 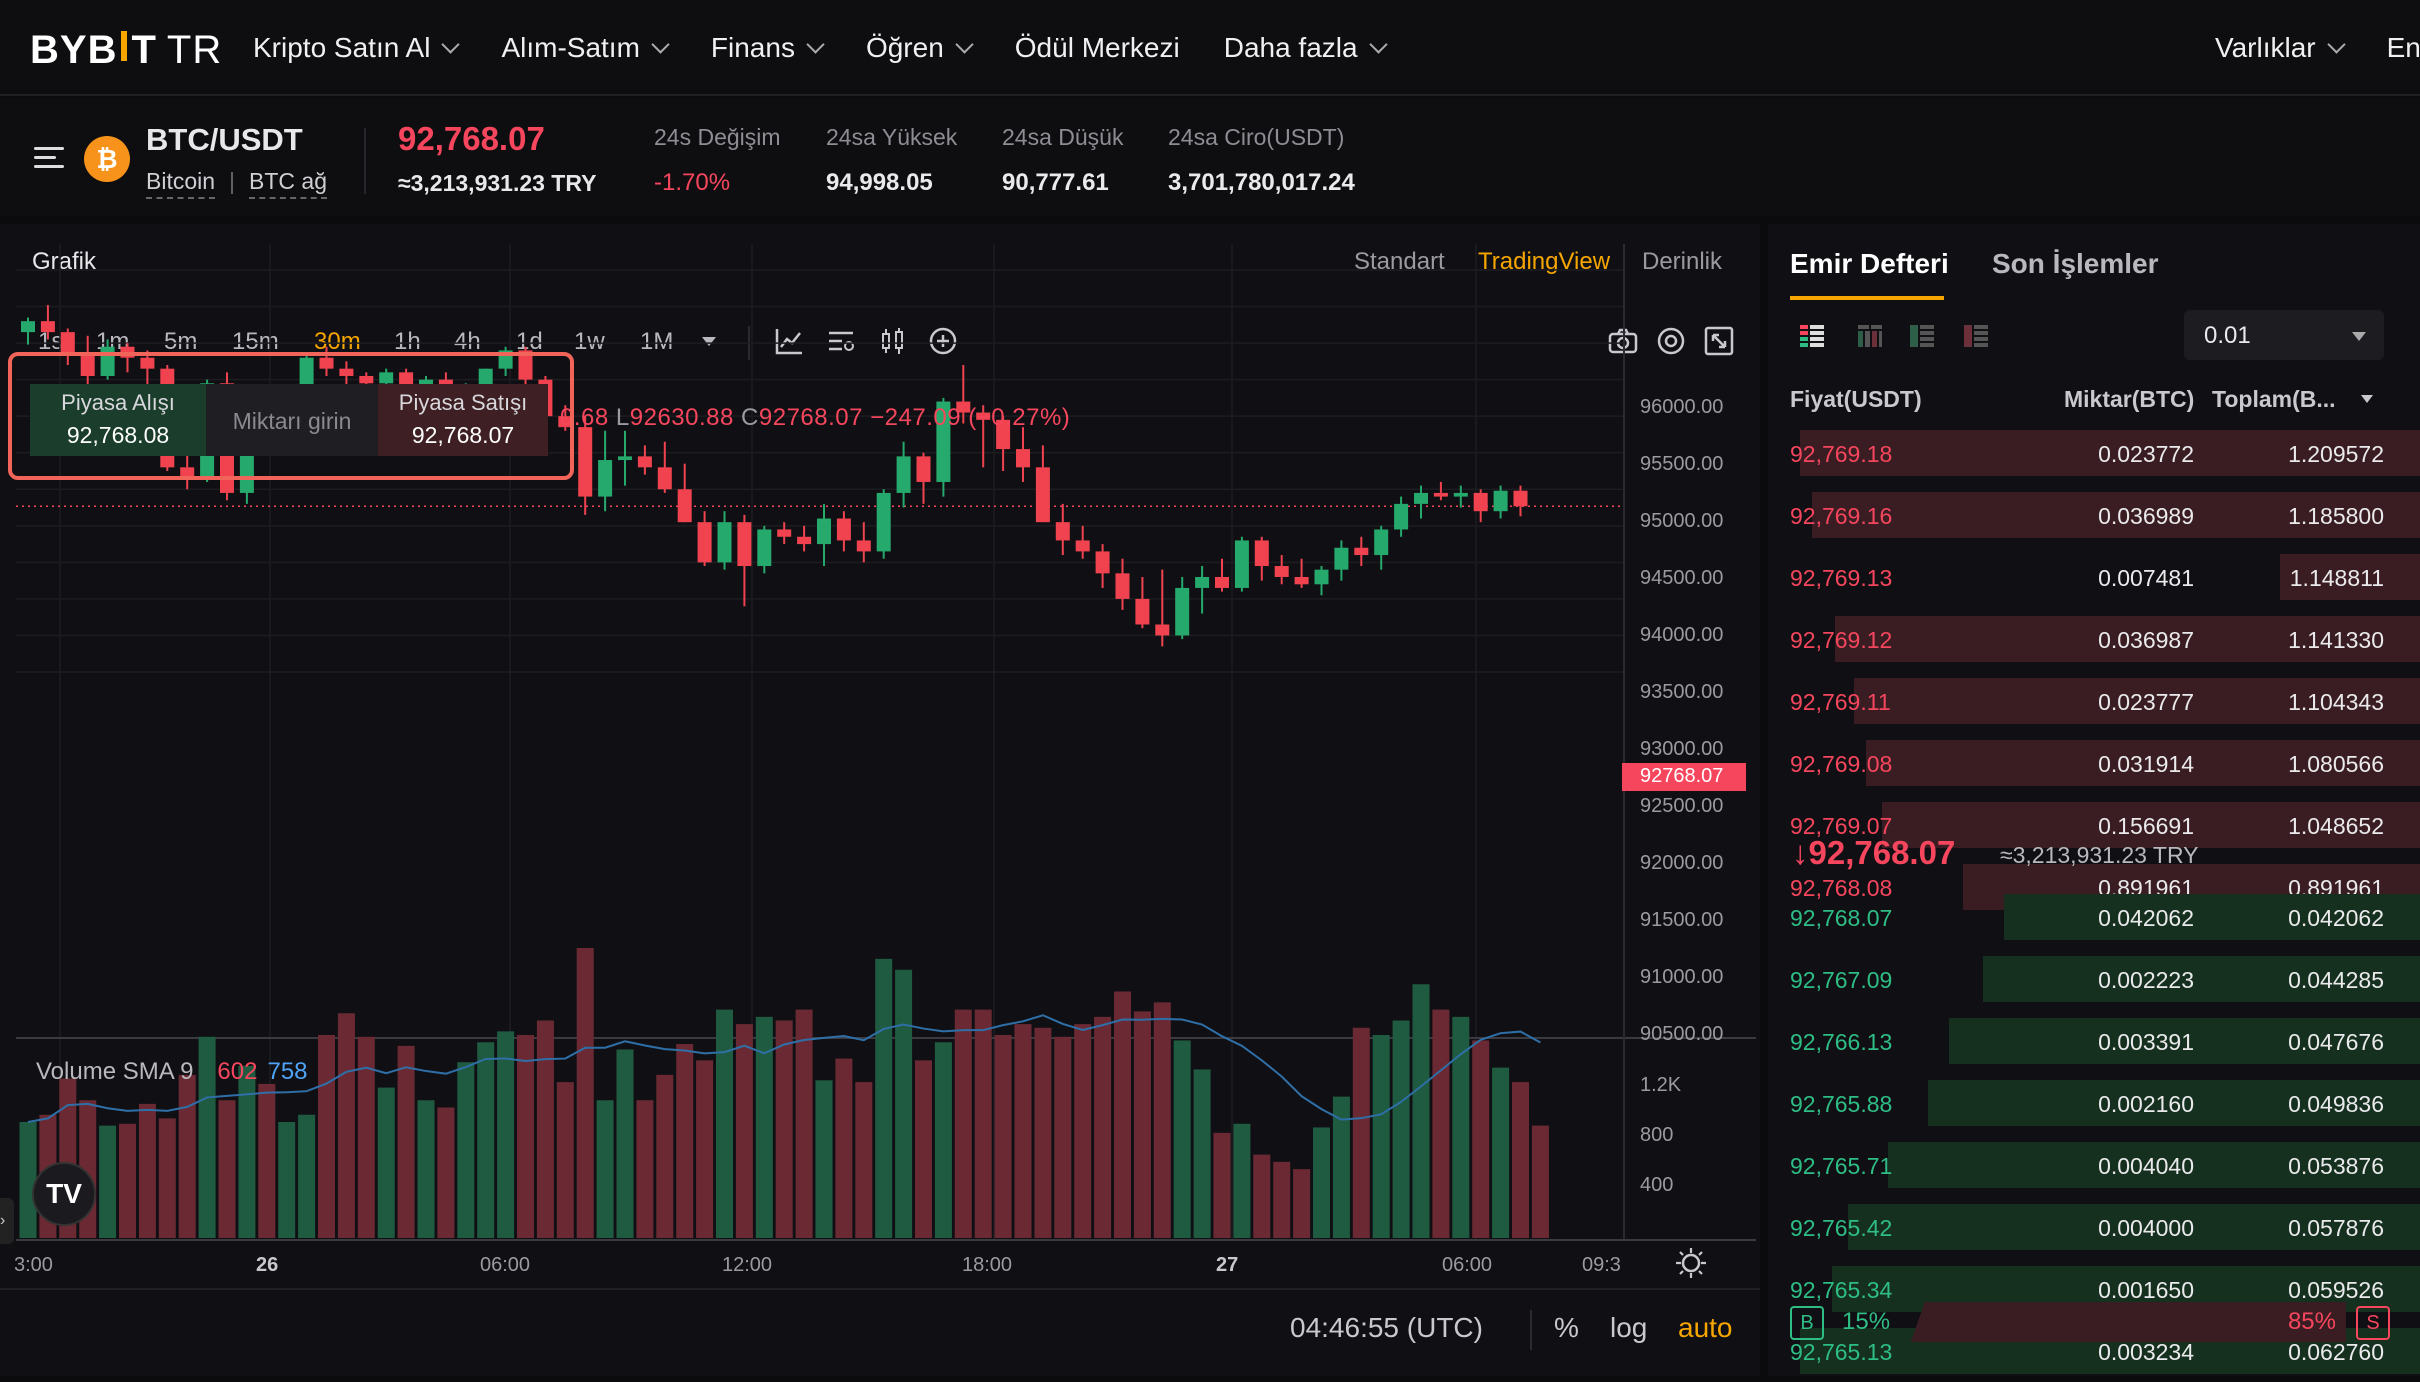 I want to click on nav-assets: Varlıklar, so click(x=2280, y=48).